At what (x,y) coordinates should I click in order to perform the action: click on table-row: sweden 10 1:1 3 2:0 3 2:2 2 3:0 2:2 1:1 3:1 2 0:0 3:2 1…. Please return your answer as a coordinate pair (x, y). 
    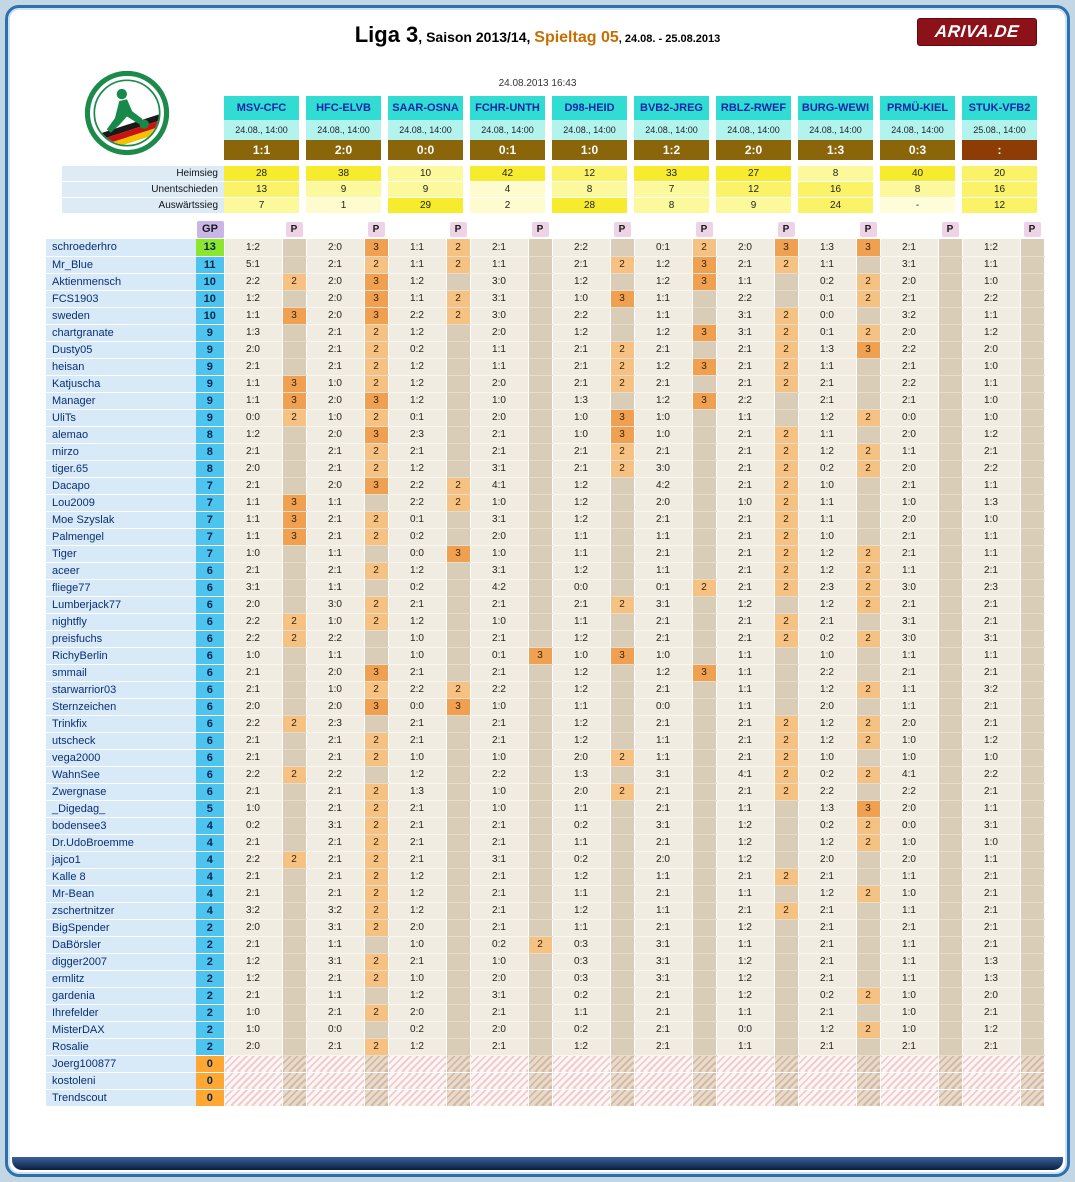
    Looking at the image, I should click on (545, 316).